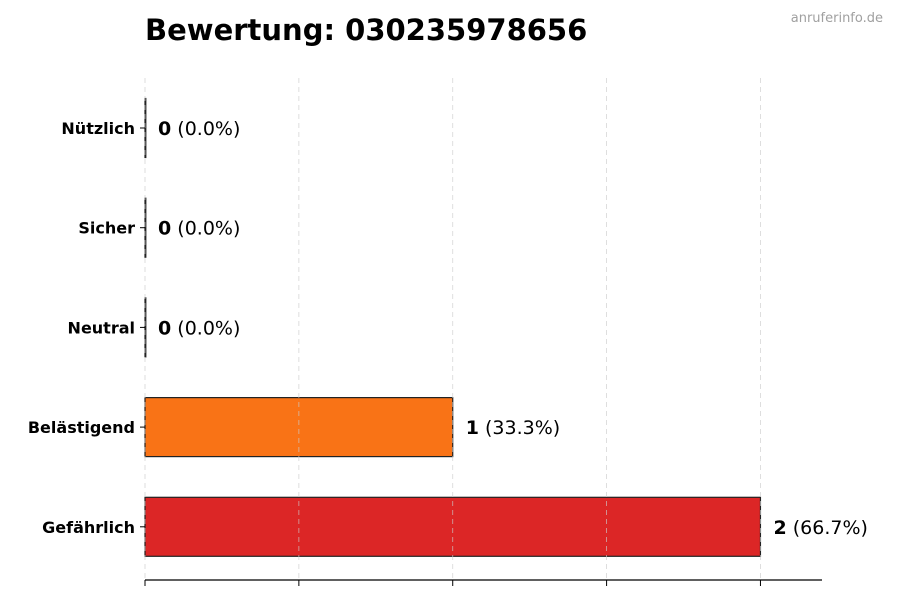 The width and height of the screenshot is (900, 600). Describe the element at coordinates (779, 528) in the screenshot. I see `count-4: 2` at that location.